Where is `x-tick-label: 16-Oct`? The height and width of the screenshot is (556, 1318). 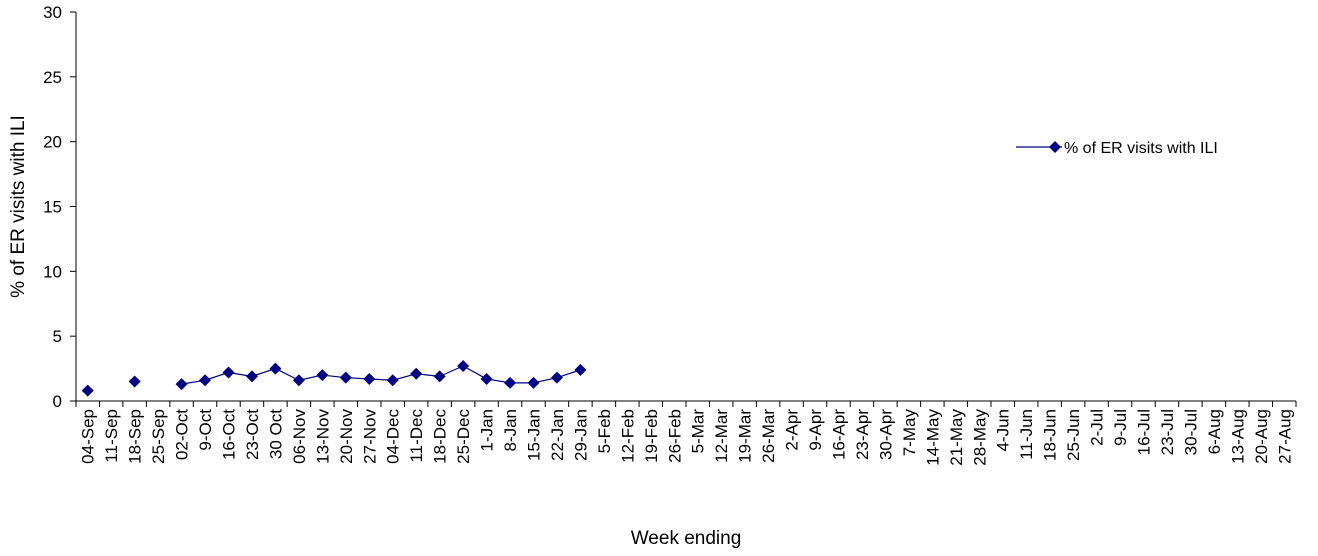
x-tick-label: 16-Oct is located at coordinates (229, 434).